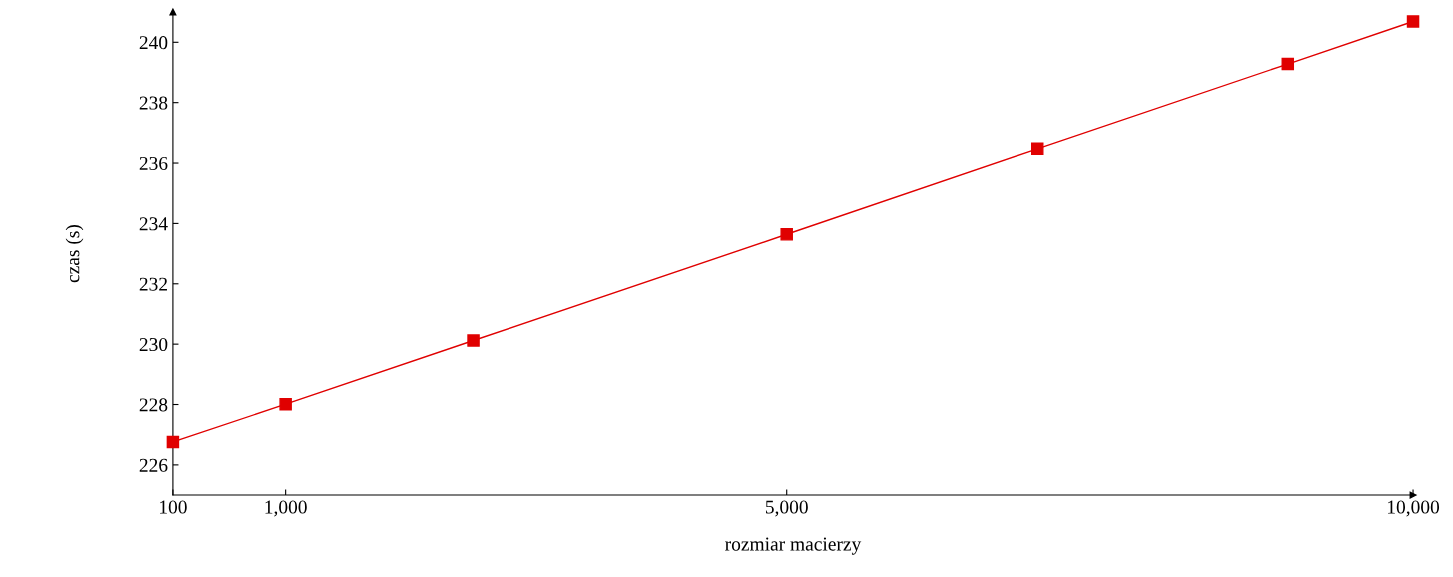  Describe the element at coordinates (153, 224) in the screenshot. I see `y-tick-label: 234` at that location.